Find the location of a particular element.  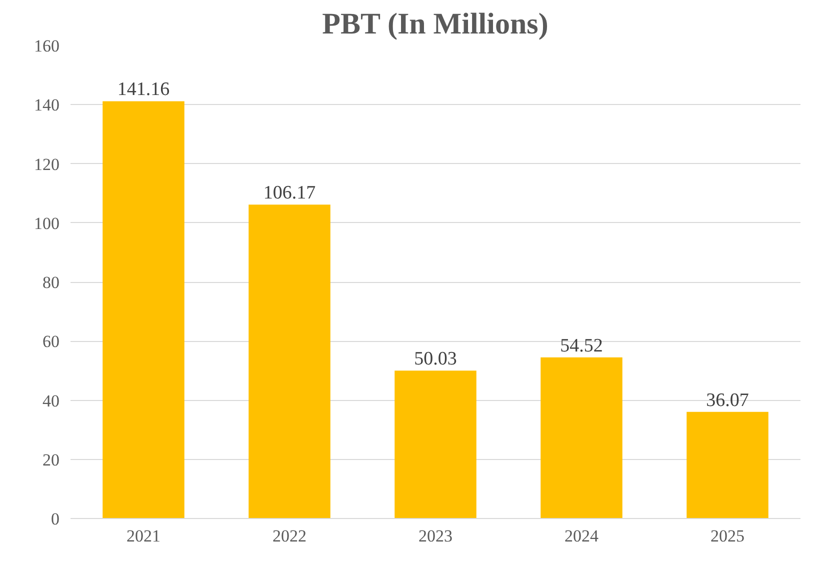

data-label: 141.16 is located at coordinates (143, 89).